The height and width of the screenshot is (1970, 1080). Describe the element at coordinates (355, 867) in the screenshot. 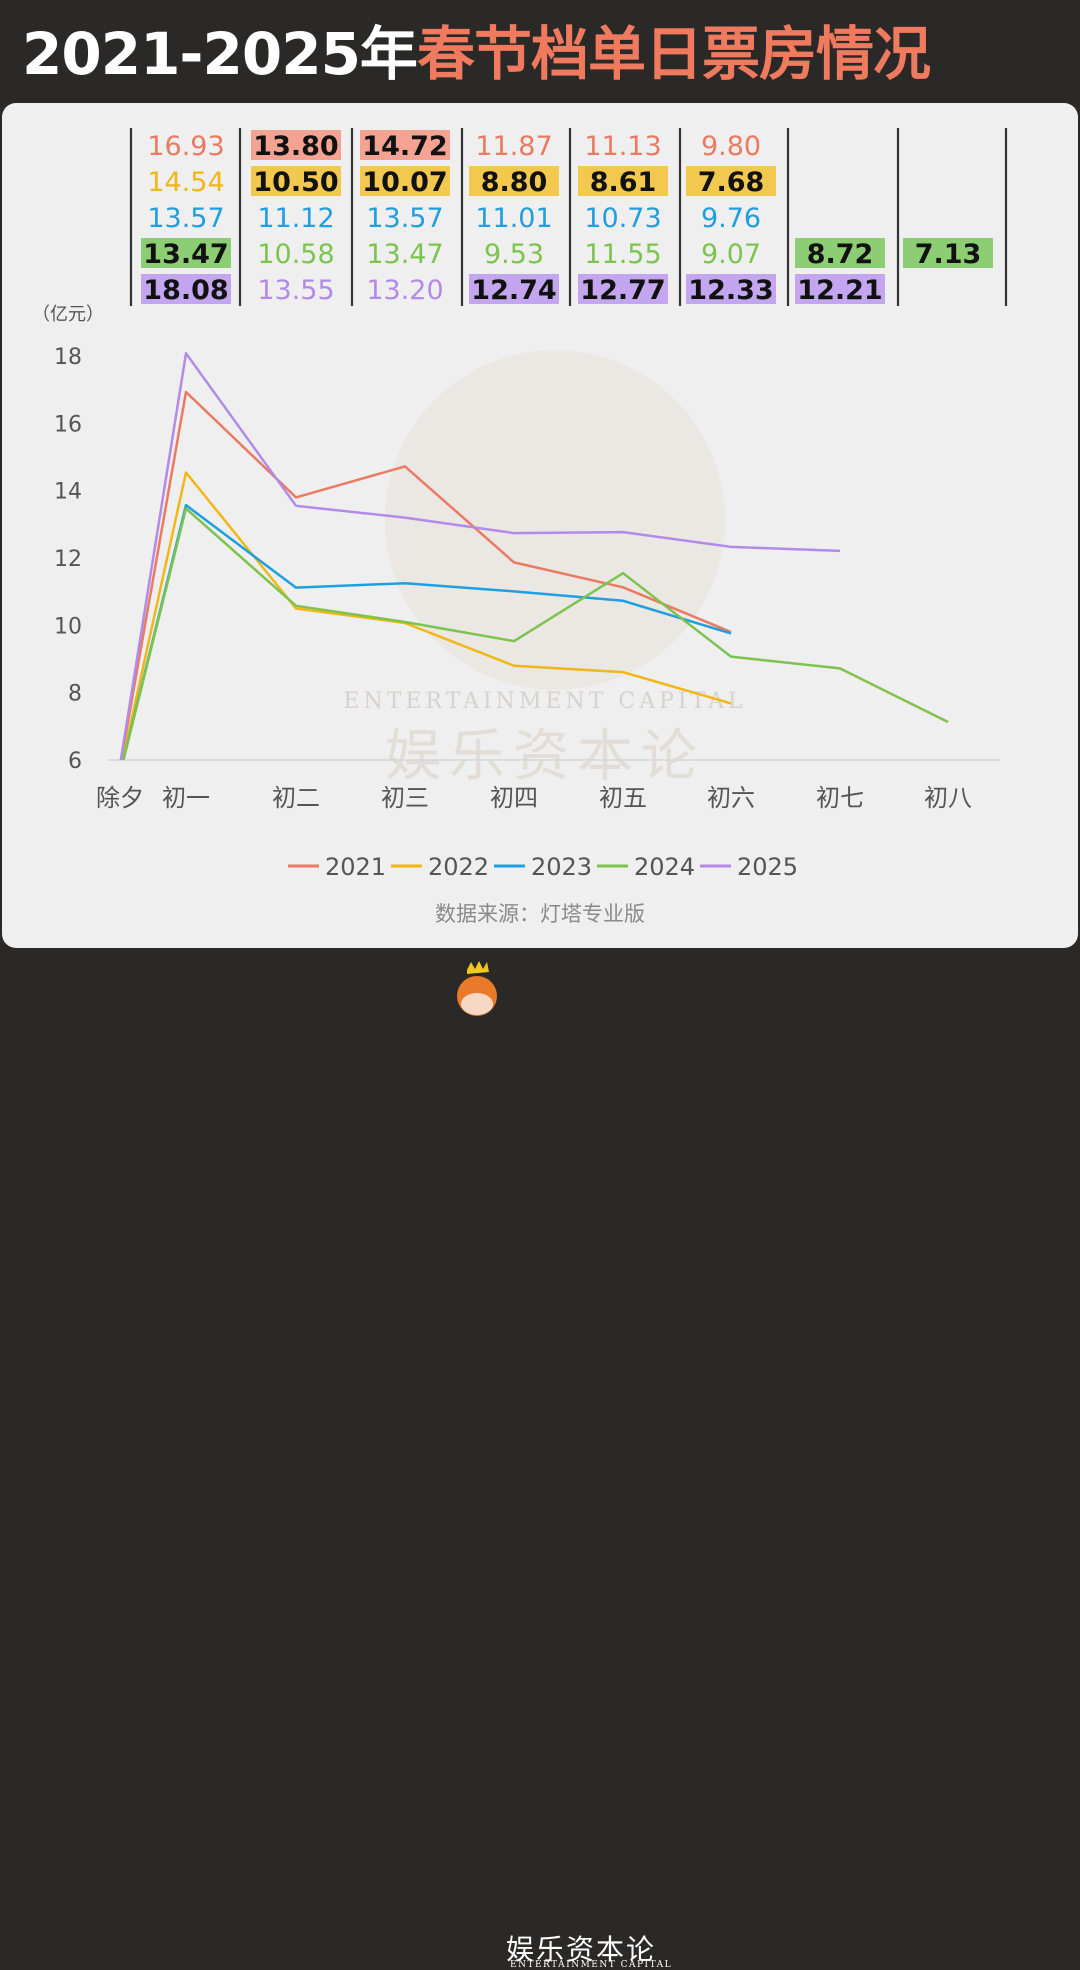

I see `legend-label-2021: 2021` at that location.